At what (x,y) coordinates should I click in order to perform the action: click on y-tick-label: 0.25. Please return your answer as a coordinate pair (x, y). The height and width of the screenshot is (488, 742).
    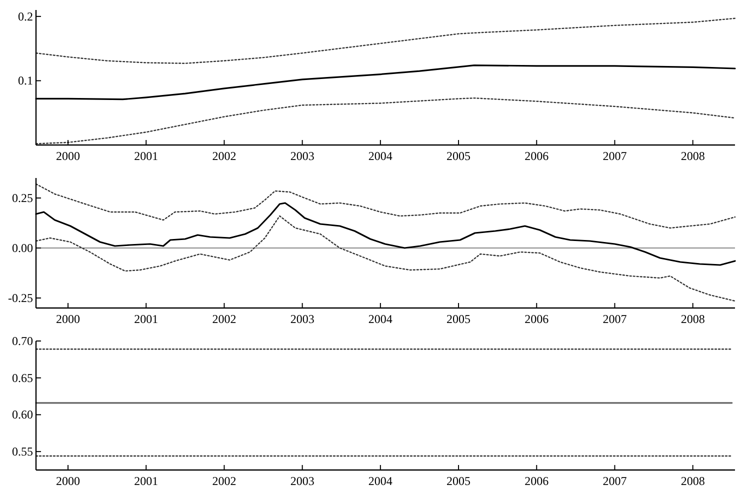
    Looking at the image, I should click on (22, 198).